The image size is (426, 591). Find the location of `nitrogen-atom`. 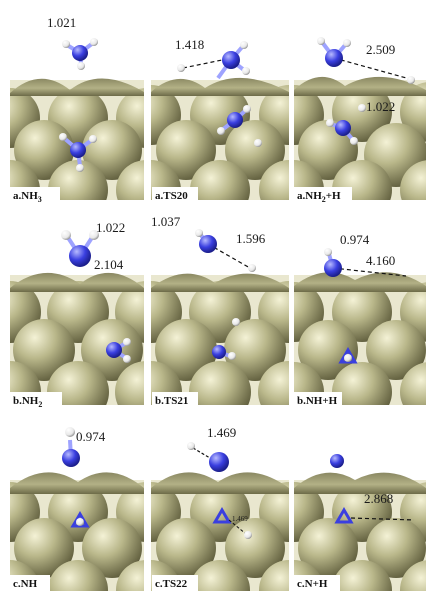

nitrogen-atom is located at coordinates (80, 53).